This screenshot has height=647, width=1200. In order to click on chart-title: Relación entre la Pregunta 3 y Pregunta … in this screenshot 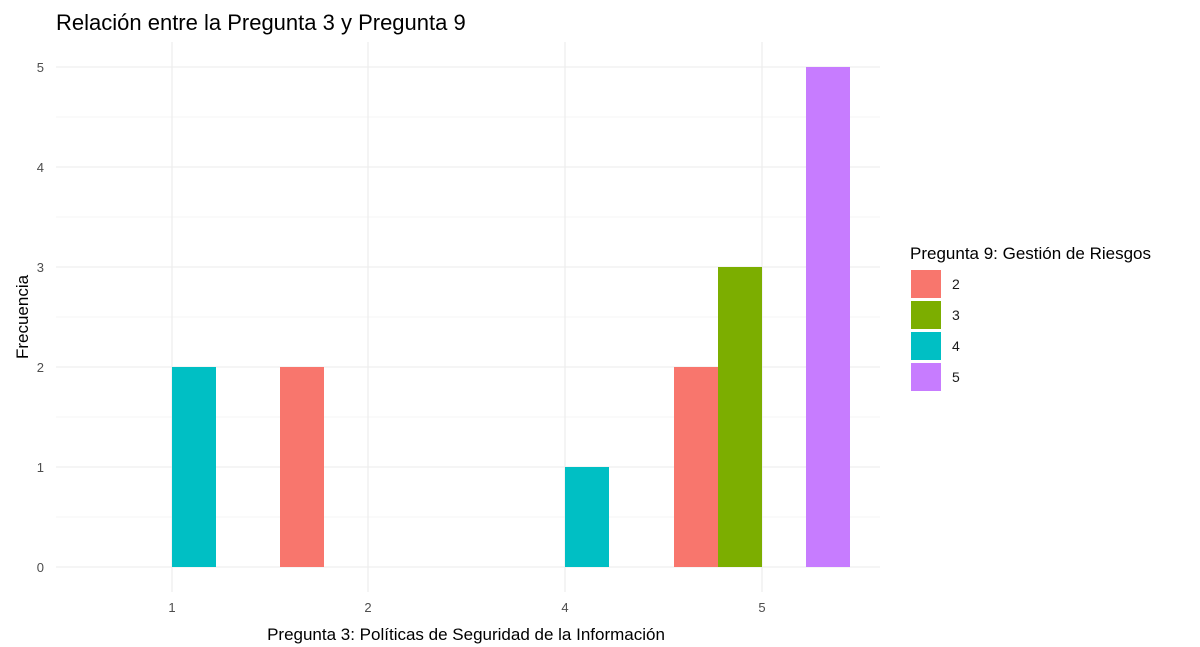, I will do `click(261, 22)`.